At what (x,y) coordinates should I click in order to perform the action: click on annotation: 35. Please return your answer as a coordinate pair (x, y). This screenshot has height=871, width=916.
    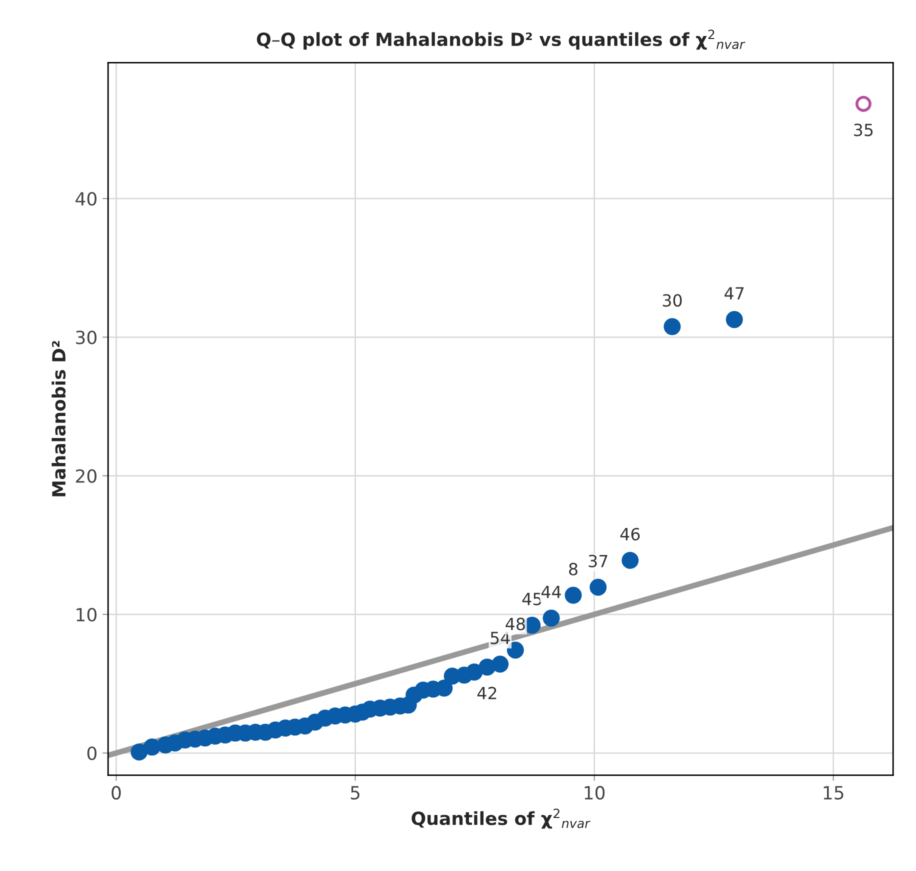
    Looking at the image, I should click on (863, 130).